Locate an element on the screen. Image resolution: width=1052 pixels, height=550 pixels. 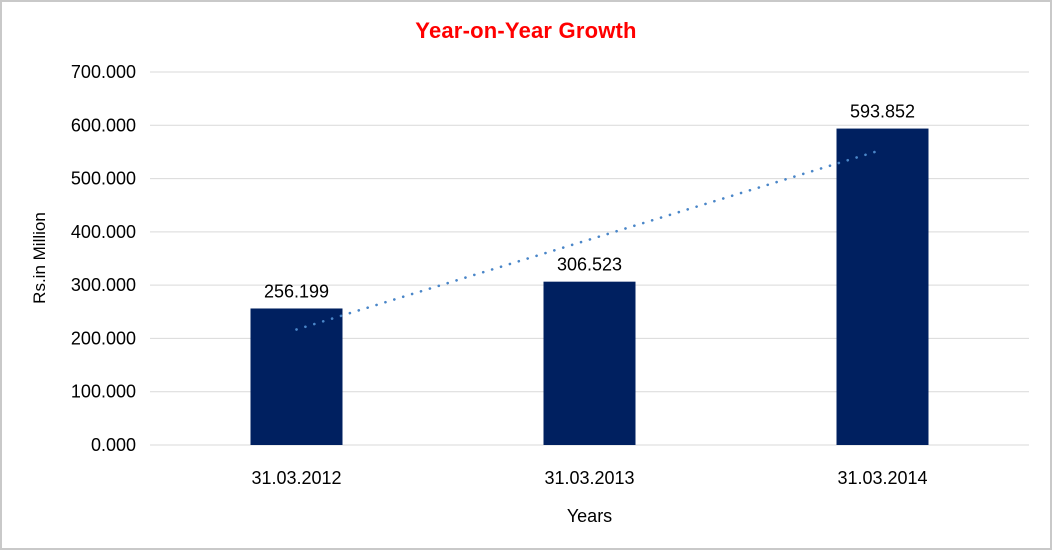
bar-value-label: 593.852 is located at coordinates (882, 112).